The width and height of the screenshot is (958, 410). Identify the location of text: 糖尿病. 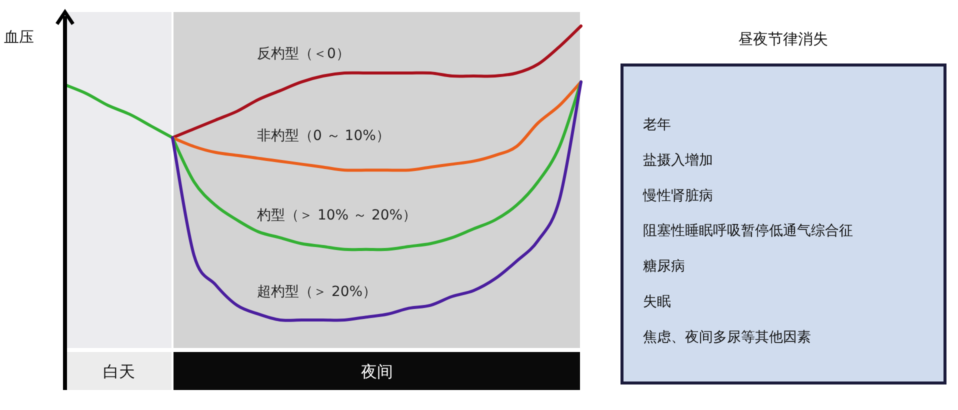
(664, 266).